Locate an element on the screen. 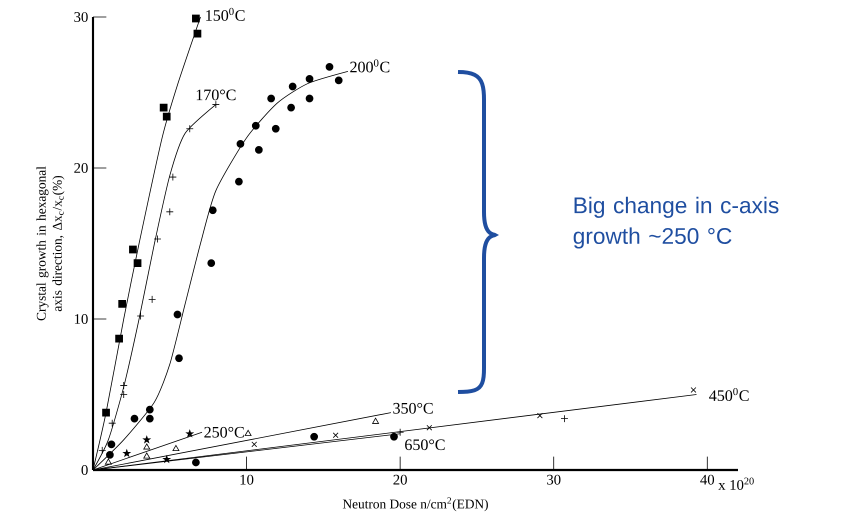  y-tick-label: 30 is located at coordinates (81, 17).